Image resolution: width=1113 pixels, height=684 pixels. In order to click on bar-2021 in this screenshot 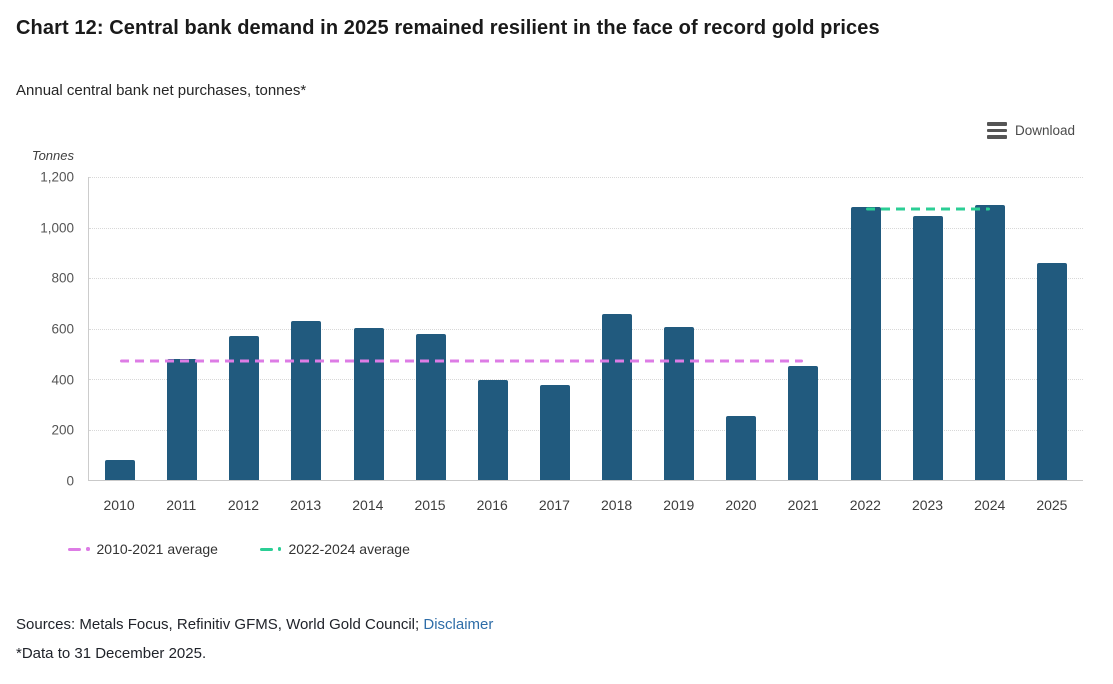, I will do `click(803, 423)`.